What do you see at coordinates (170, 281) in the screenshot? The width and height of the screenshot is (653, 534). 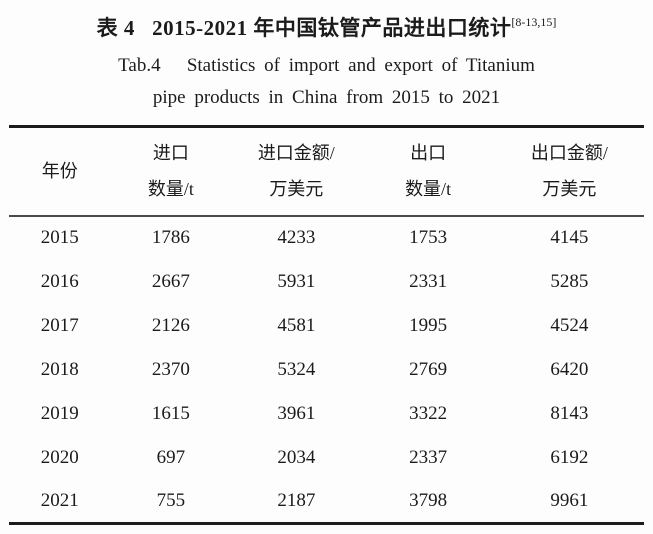 I see `cell-import-qty: 2667` at bounding box center [170, 281].